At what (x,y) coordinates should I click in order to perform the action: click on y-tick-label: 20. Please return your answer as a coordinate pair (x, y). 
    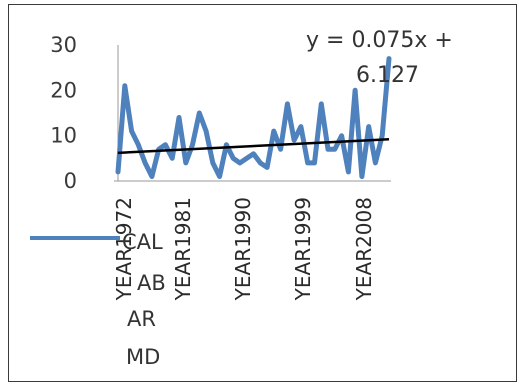
    Looking at the image, I should click on (63, 90).